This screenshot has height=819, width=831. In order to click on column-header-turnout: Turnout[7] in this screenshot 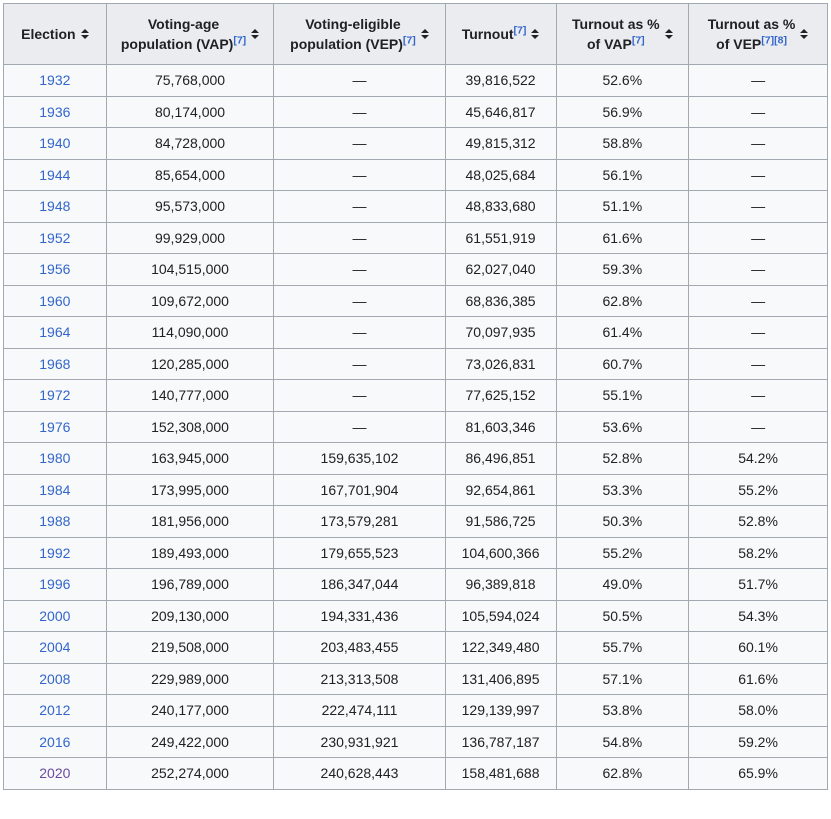, I will do `click(500, 34)`.